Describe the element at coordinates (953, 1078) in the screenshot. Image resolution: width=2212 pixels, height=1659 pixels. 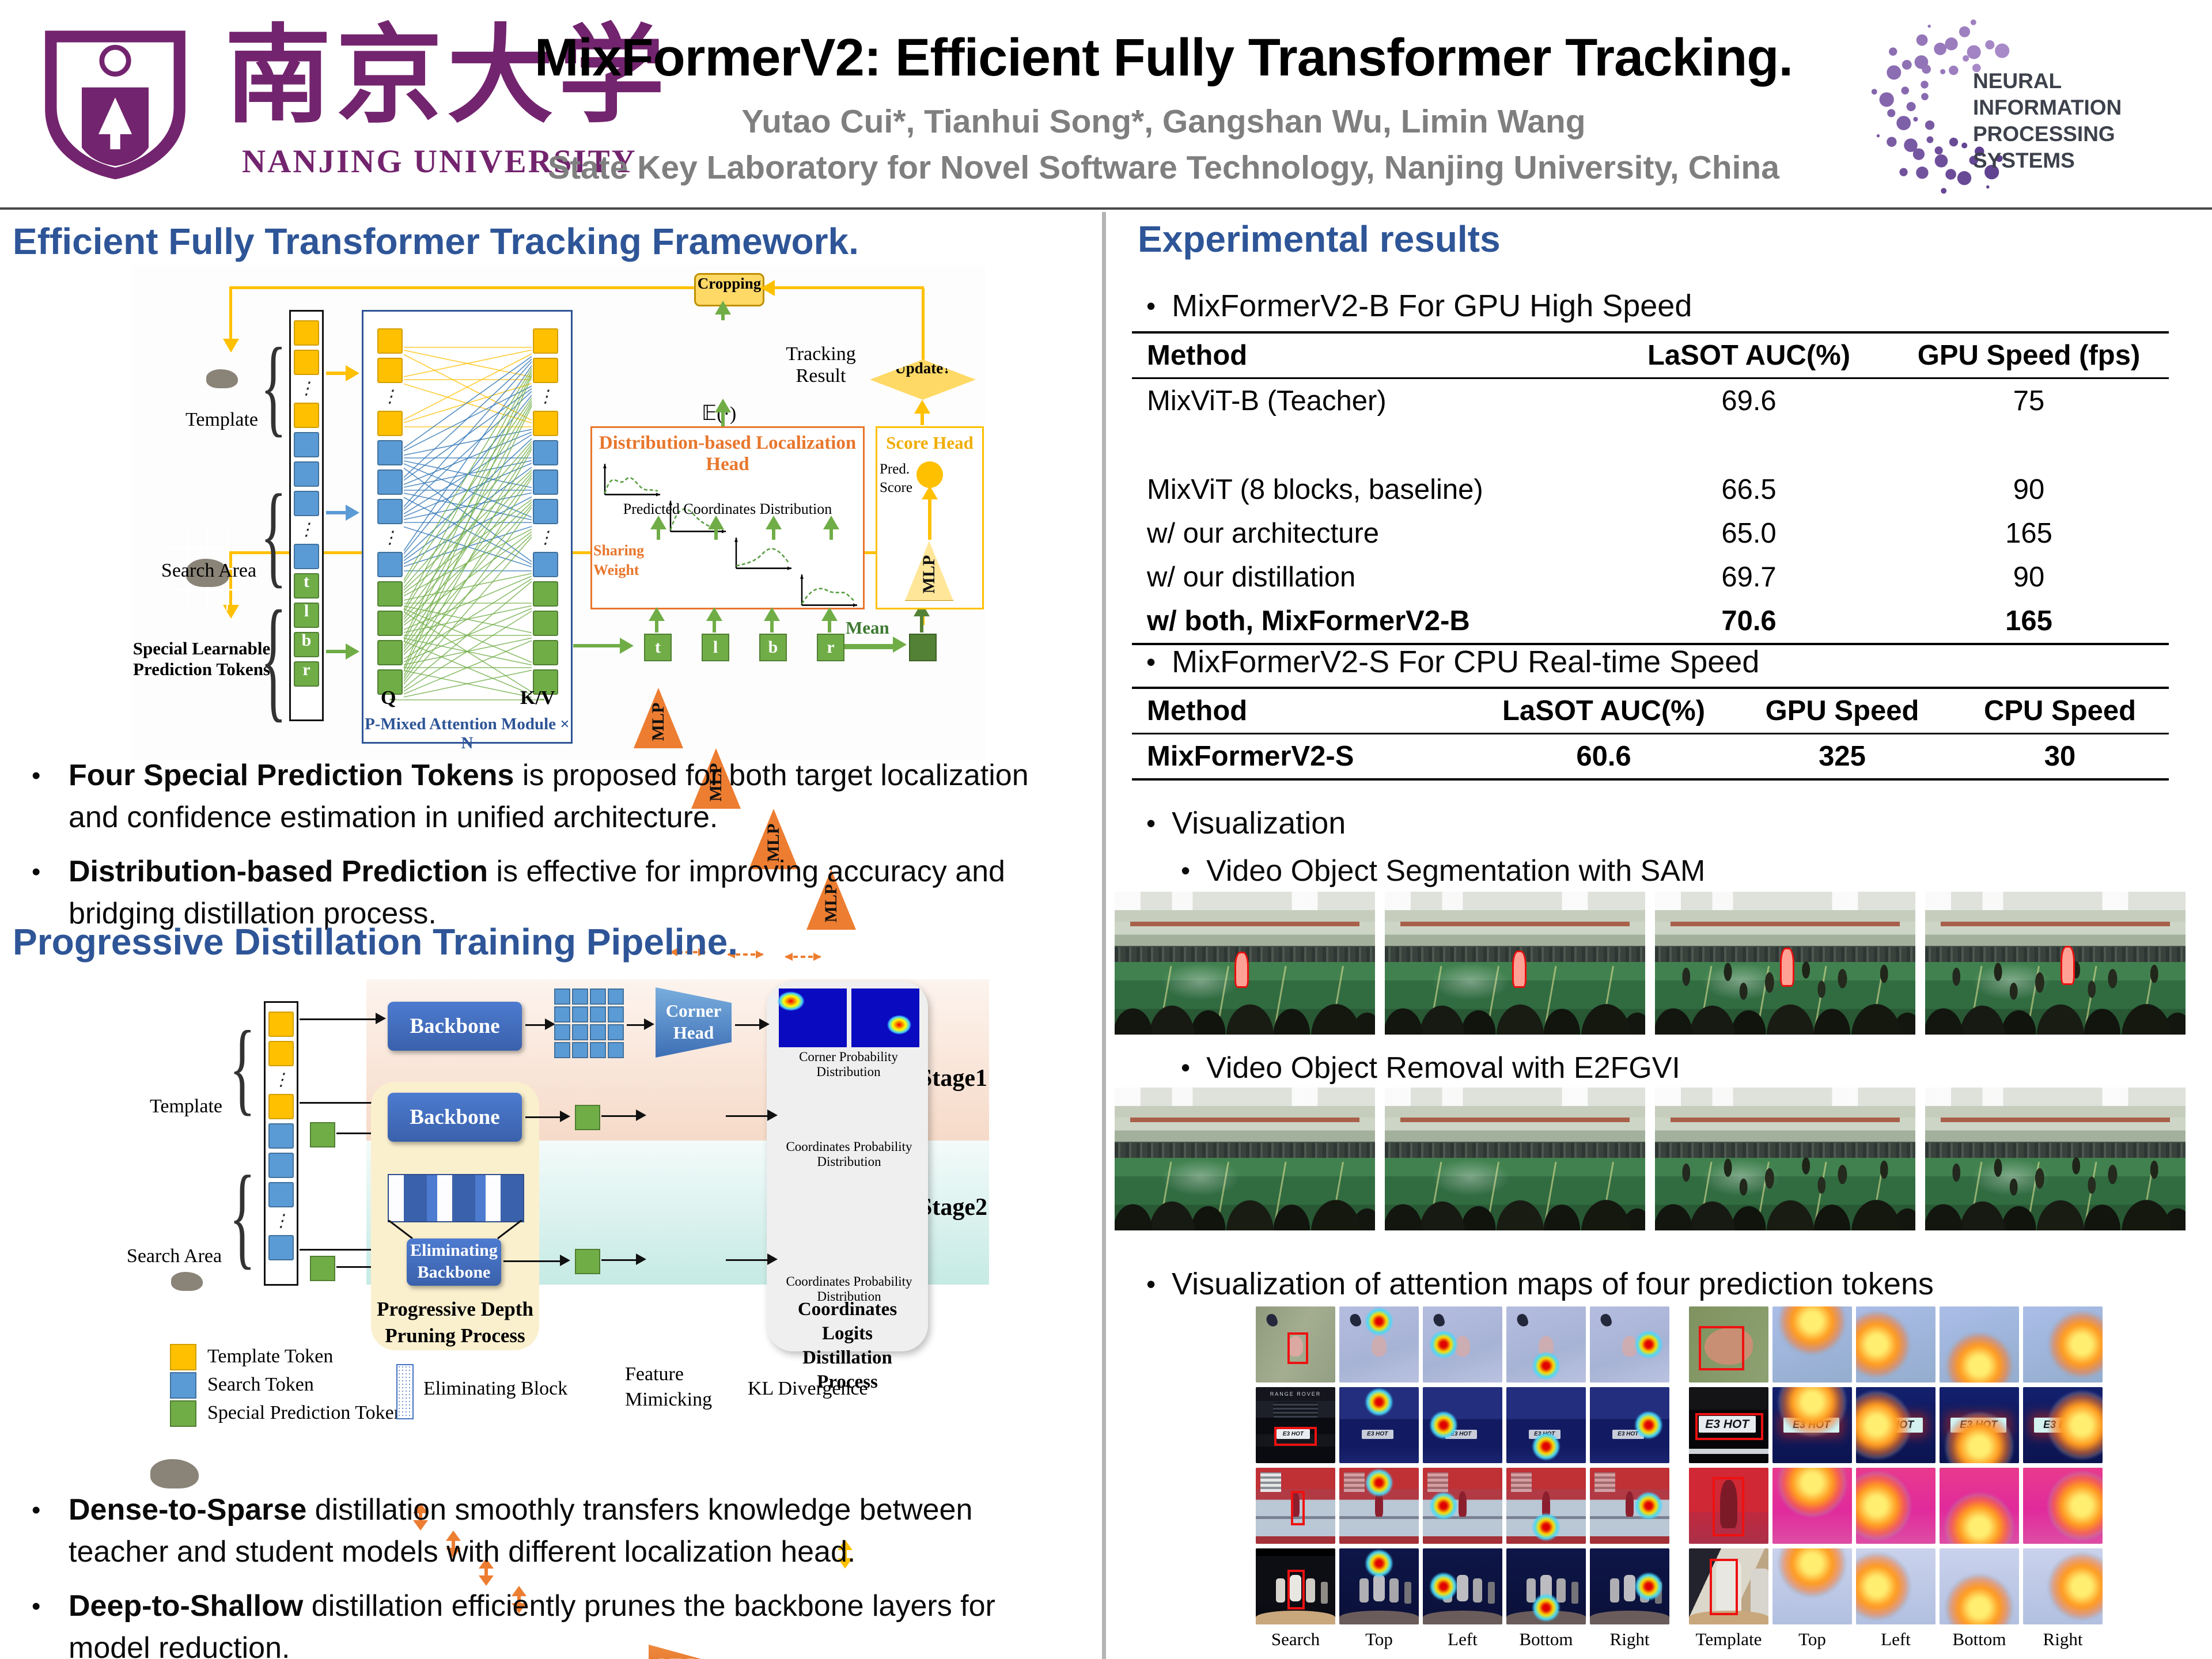
I see `stage1-label: Stage1` at that location.